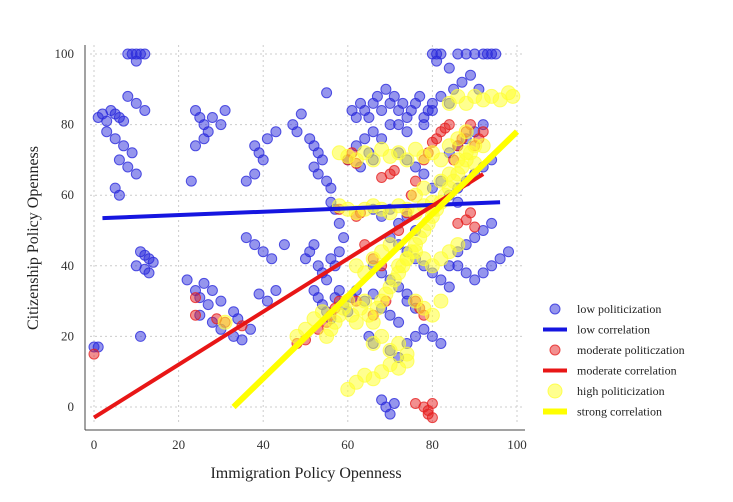 The width and height of the screenshot is (733, 502). Describe the element at coordinates (347, 444) in the screenshot. I see `x-tick-label: 60` at that location.